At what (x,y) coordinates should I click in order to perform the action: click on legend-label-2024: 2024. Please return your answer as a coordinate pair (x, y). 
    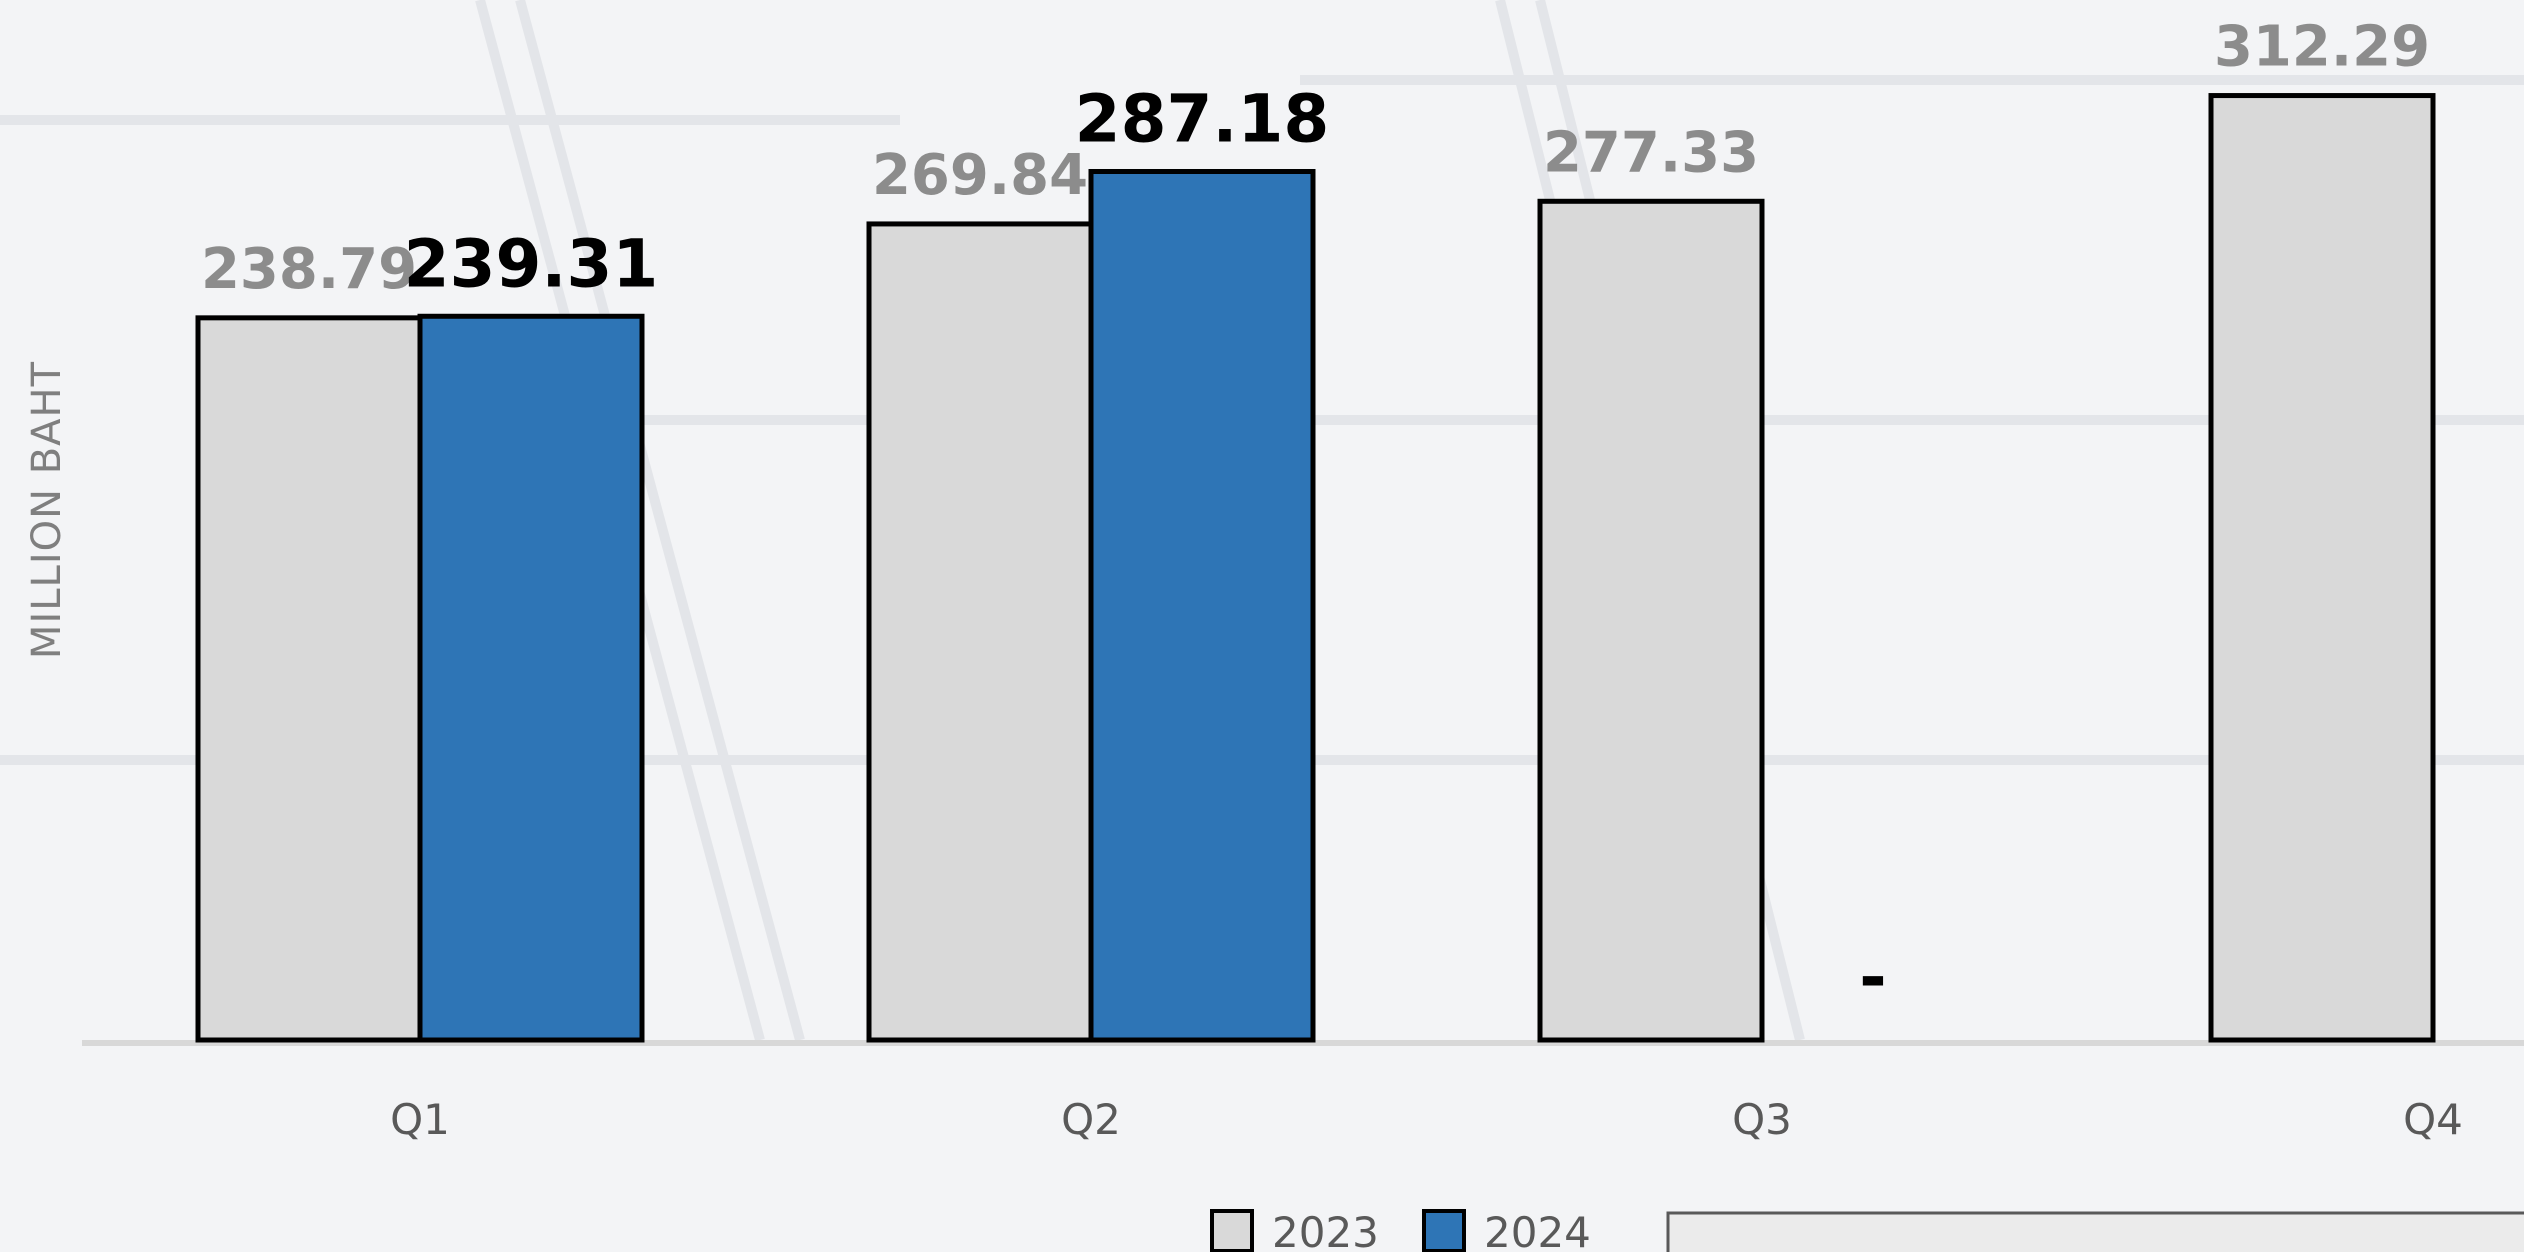
    Looking at the image, I should click on (1537, 1230).